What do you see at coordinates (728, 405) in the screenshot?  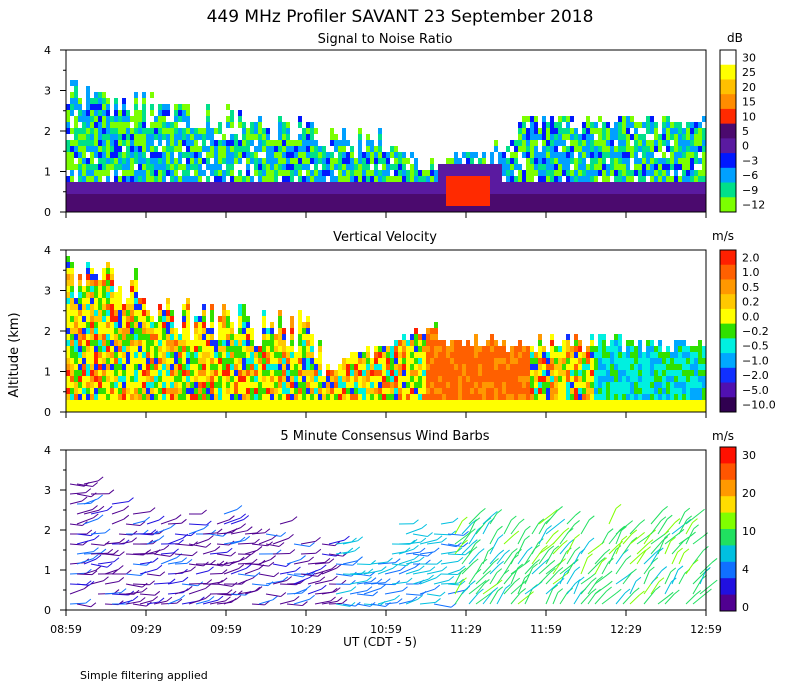 I see `colorbar-swatch` at bounding box center [728, 405].